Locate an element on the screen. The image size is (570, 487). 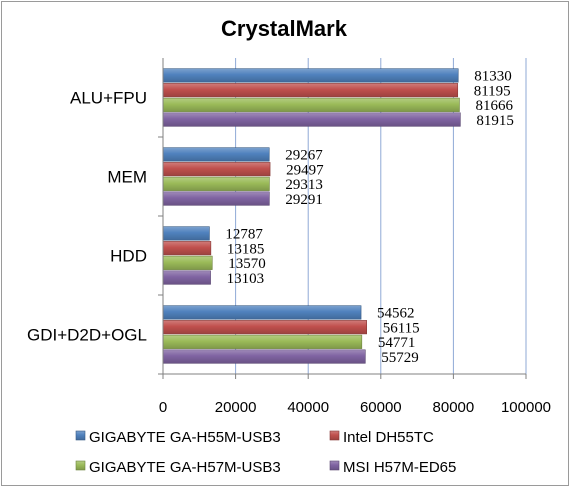
x-tick-label: 40000 is located at coordinates (308, 407).